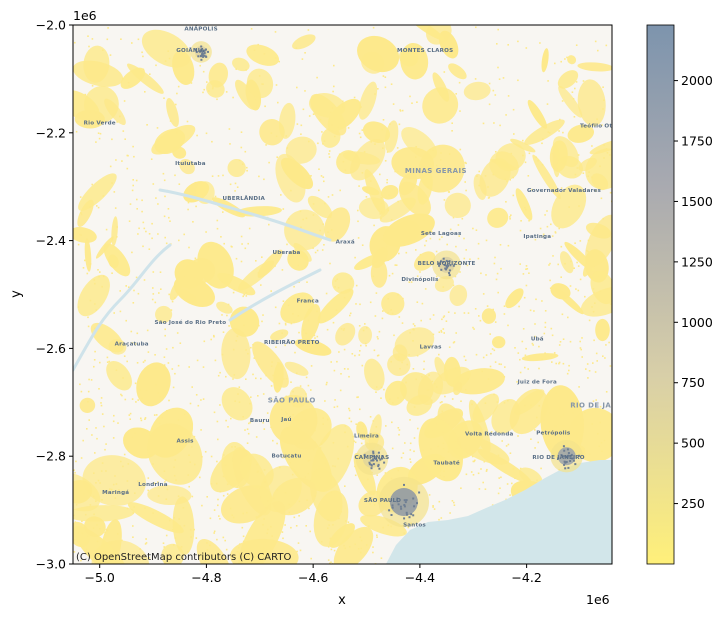 Image resolution: width=728 pixels, height=617 pixels. What do you see at coordinates (431, 347) in the screenshot?
I see `map-place-label: Lavras` at bounding box center [431, 347].